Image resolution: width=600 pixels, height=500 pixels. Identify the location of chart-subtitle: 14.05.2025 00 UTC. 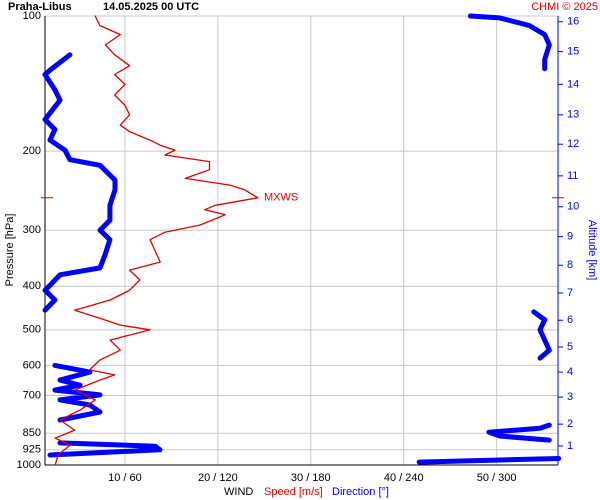
(151, 7).